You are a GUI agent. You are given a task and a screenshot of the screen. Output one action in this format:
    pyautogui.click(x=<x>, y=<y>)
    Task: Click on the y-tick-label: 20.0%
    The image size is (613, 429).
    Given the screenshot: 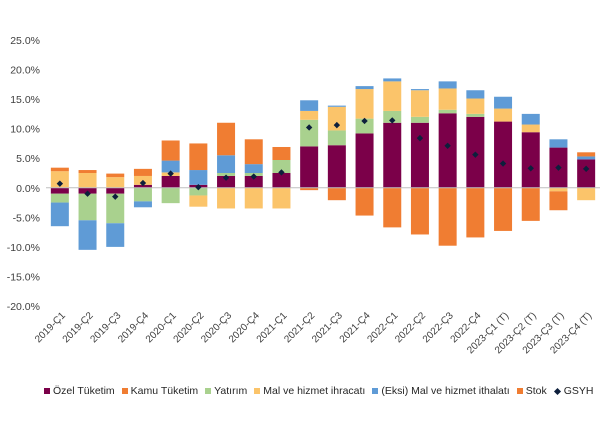 What is the action you would take?
    pyautogui.click(x=25, y=71)
    